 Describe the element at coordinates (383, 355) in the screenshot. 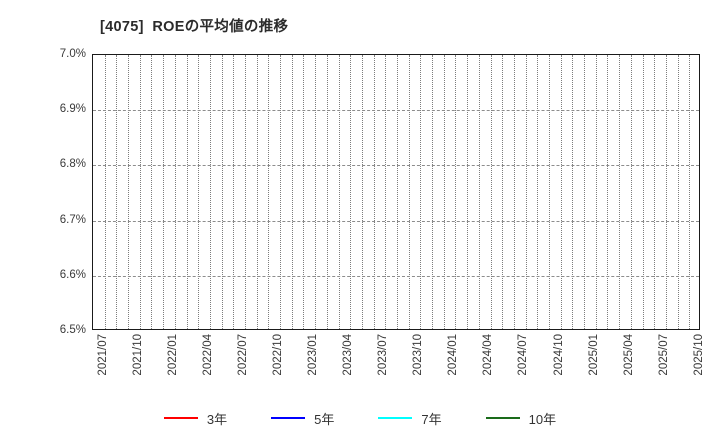

I see `x-axis-tick-label: 2023/07` at that location.